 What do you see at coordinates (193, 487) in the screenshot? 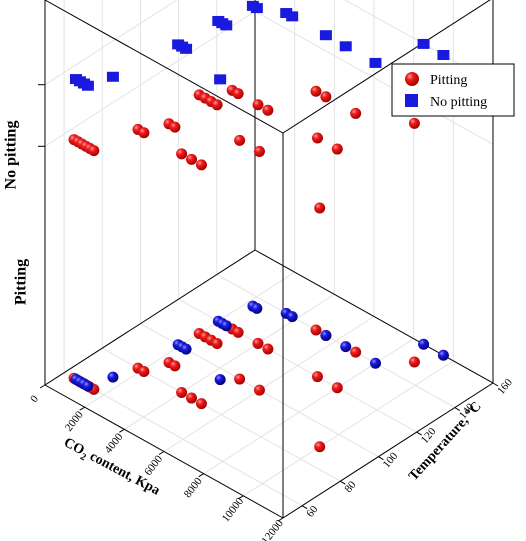
I see `x-tick-label-4: 8000` at bounding box center [193, 487].